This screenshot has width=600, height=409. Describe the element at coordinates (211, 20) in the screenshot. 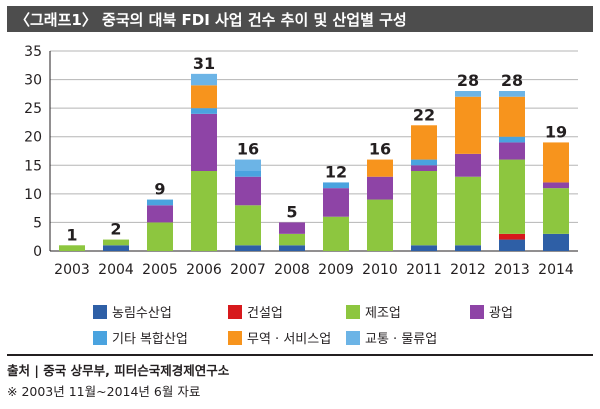

I see `chart-title: 〈그래프1〉 중국의 대북 FDI 사업 건수 추이 및 산업별 구성` at that location.